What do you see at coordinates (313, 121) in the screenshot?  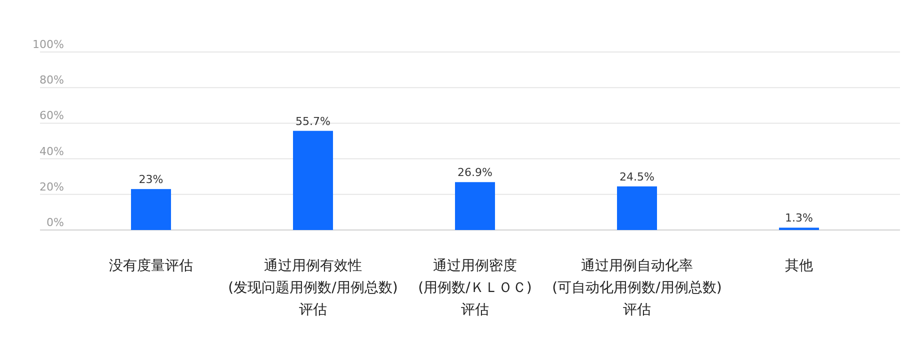 I see `data-label: 55.7%` at bounding box center [313, 121].